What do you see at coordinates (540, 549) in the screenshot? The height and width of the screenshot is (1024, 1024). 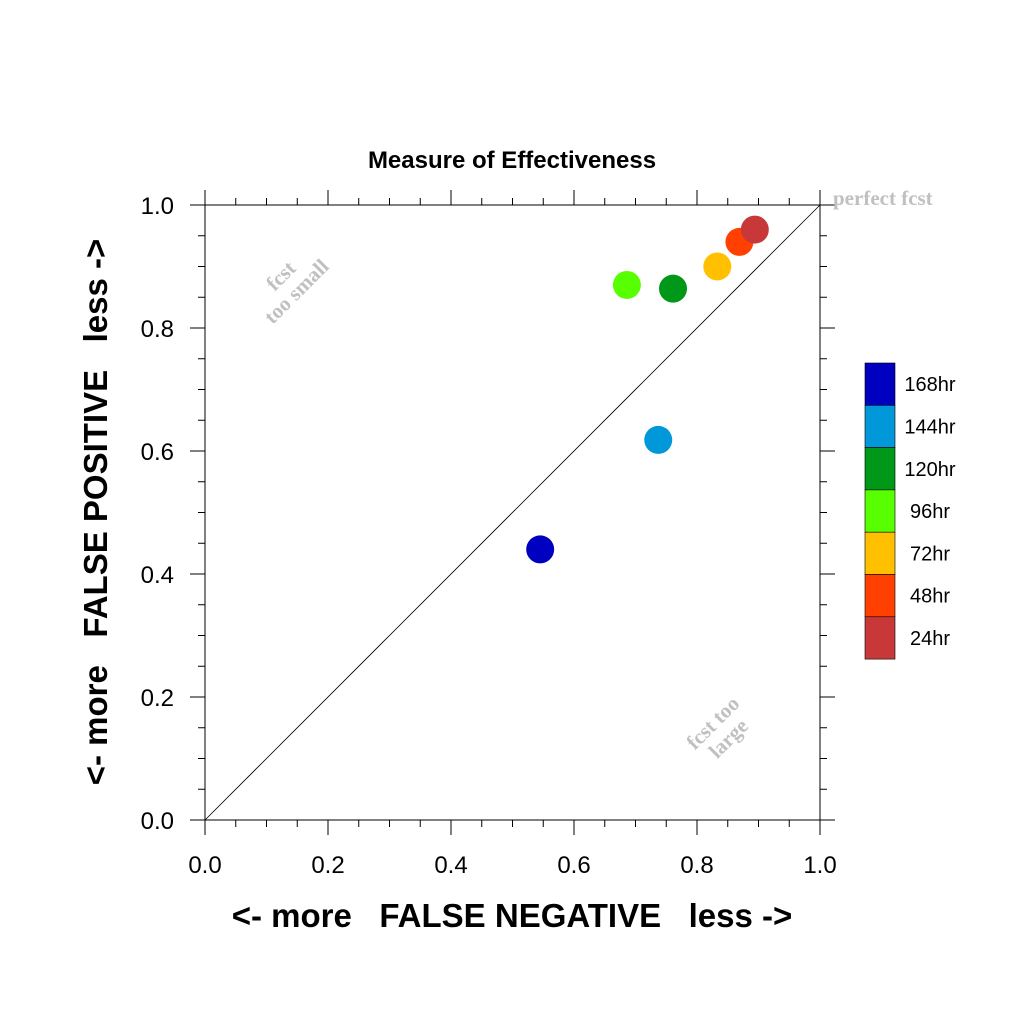 I see `point-168hr` at bounding box center [540, 549].